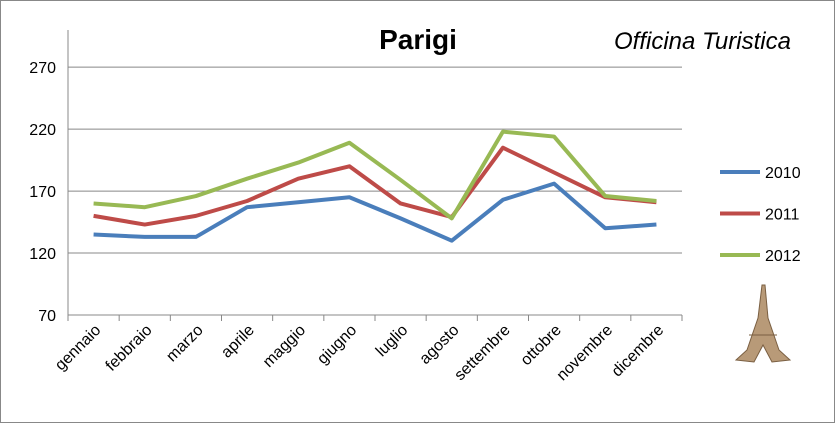  What do you see at coordinates (783, 256) in the screenshot?
I see `legend-label: 2012` at bounding box center [783, 256].